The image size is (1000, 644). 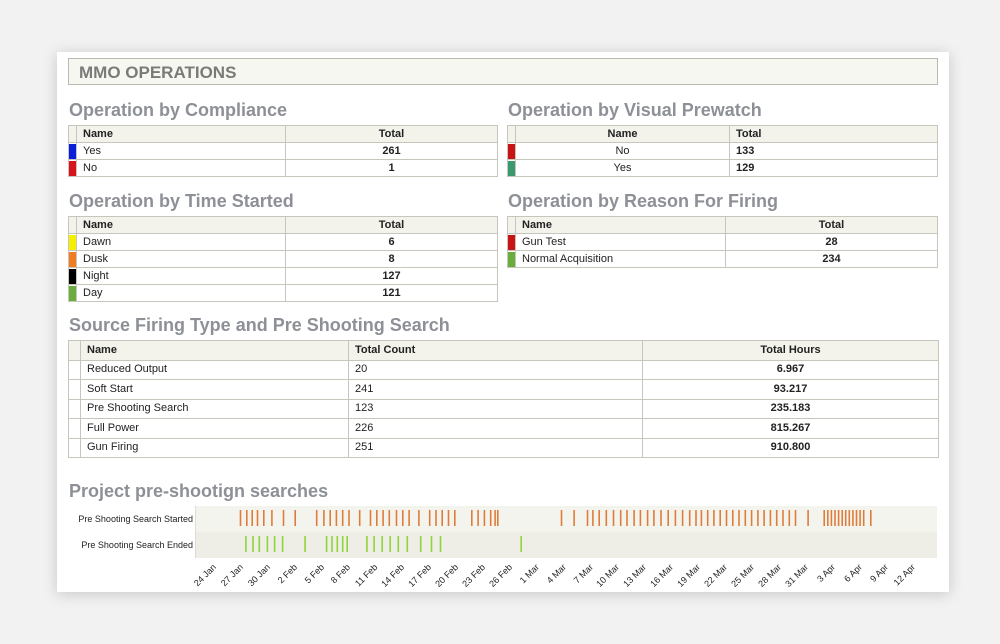 I want to click on table-row: No 133, so click(x=722, y=151).